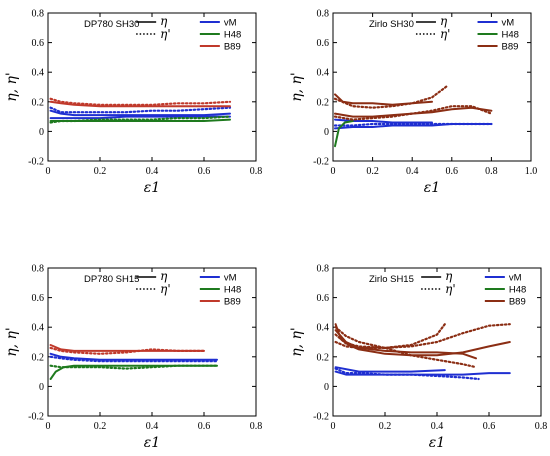 This screenshot has width=550, height=456. What do you see at coordinates (391, 24) in the screenshot?
I see `plot-title: Zirlo SH30` at bounding box center [391, 24].